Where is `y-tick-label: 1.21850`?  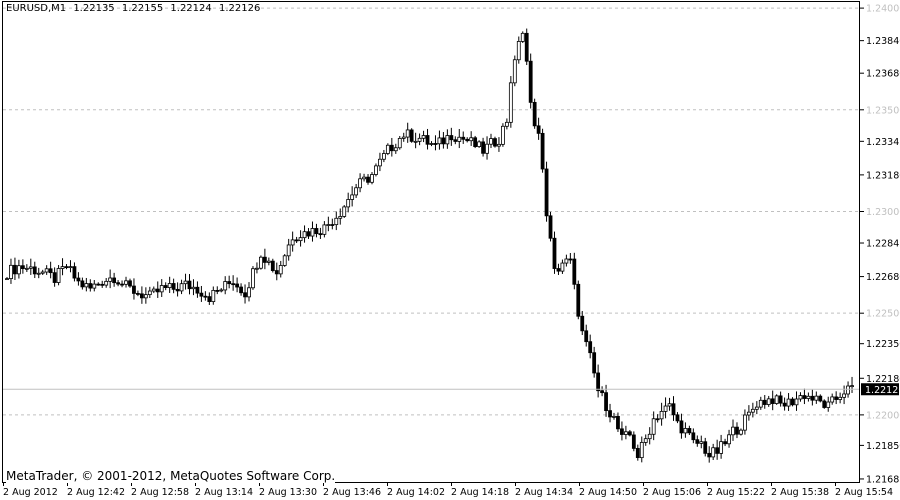
y-tick-label: 1.21850 is located at coordinates (883, 446).